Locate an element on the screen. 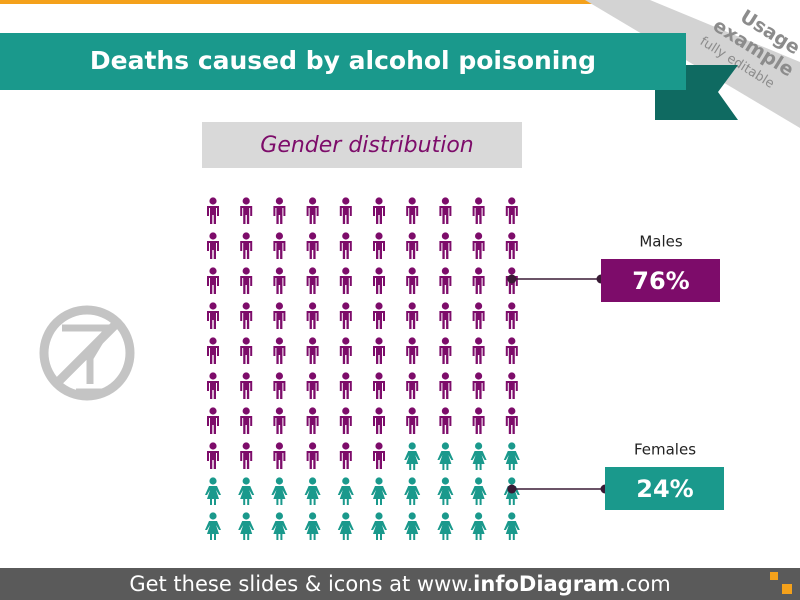 The image size is (800, 600). footer-part: infoDiagram is located at coordinates (546, 584).